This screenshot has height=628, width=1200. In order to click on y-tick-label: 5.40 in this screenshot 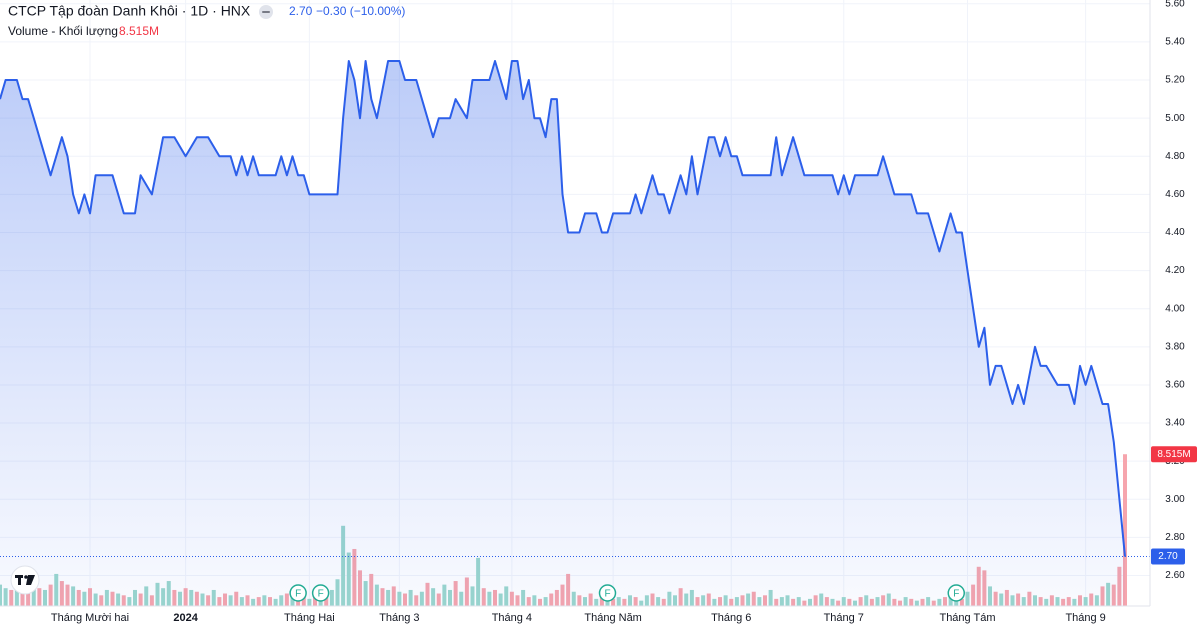, I will do `click(1175, 42)`.